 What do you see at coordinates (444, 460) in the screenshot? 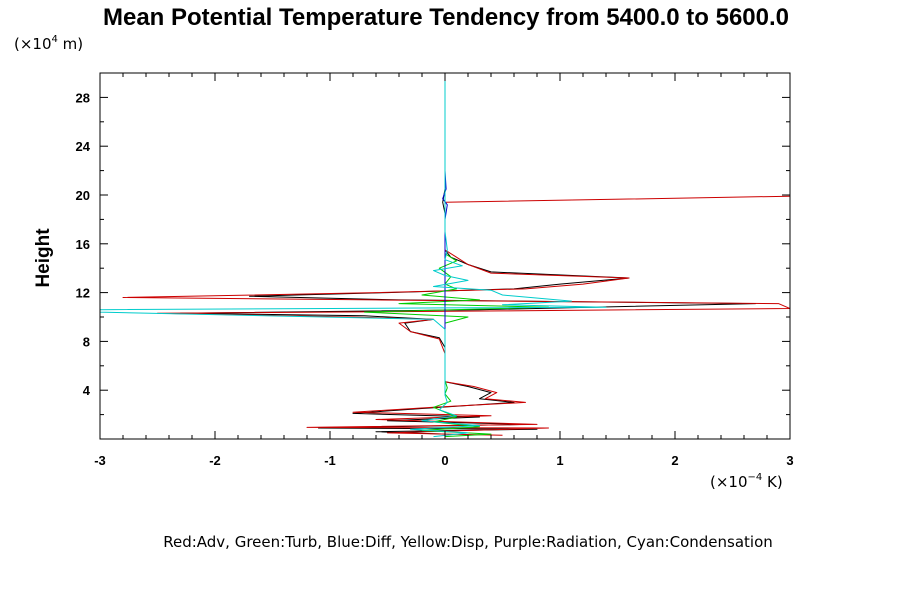
I see `x-tick-label: 0` at bounding box center [444, 460].